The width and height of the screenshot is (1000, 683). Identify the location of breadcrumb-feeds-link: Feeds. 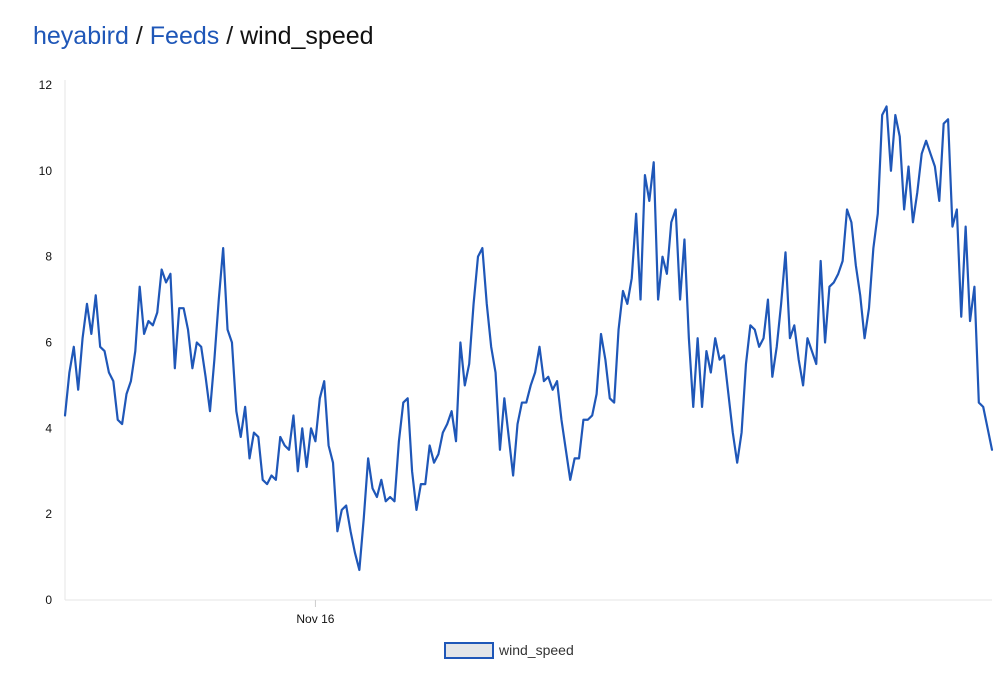
(184, 36).